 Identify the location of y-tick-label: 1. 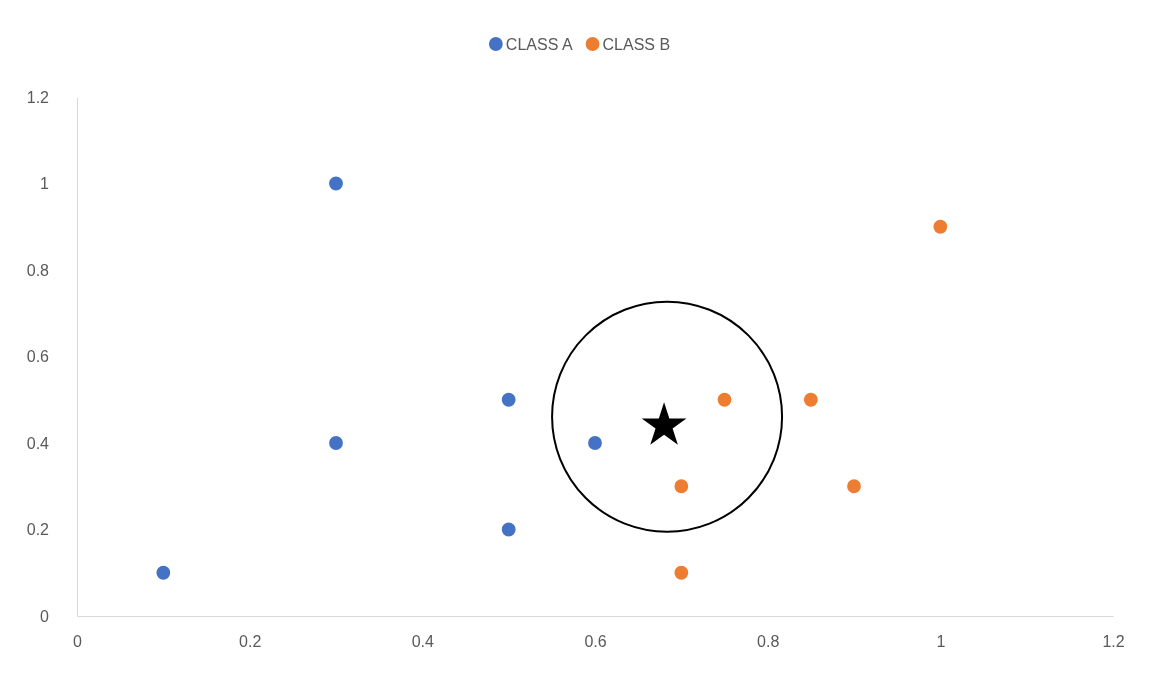
(45, 184).